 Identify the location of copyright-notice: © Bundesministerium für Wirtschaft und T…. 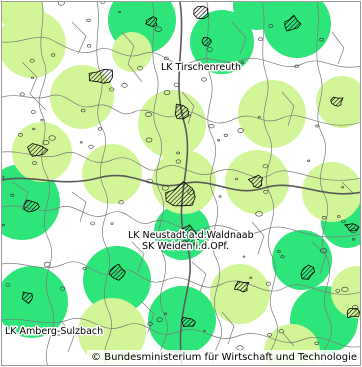
(223, 357).